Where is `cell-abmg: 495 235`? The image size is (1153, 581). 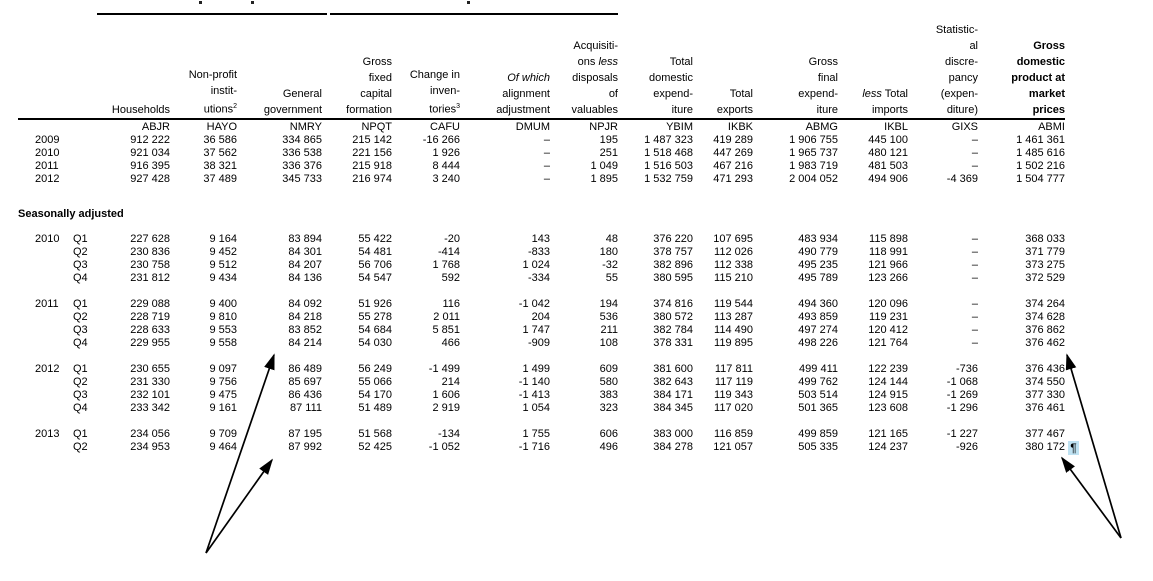
cell-abmg: 495 235 is located at coordinates (818, 265).